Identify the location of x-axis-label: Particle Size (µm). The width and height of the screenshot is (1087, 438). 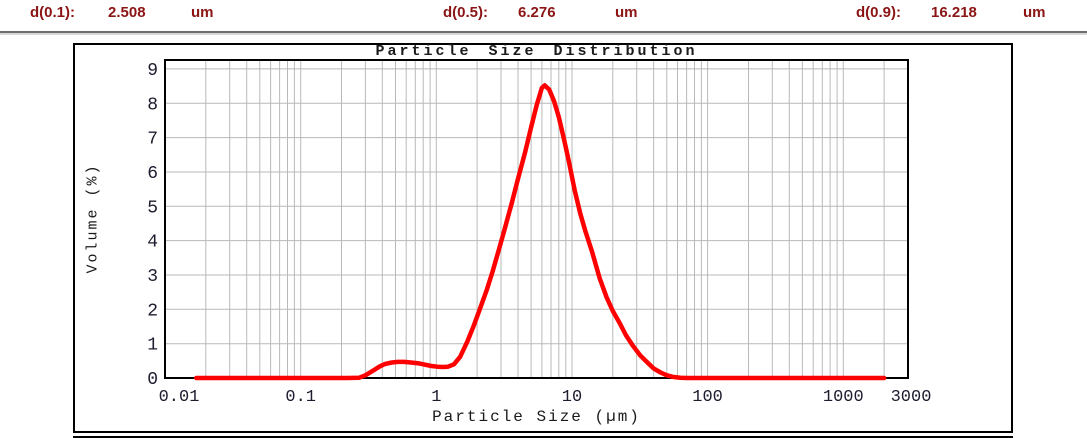
(536, 417).